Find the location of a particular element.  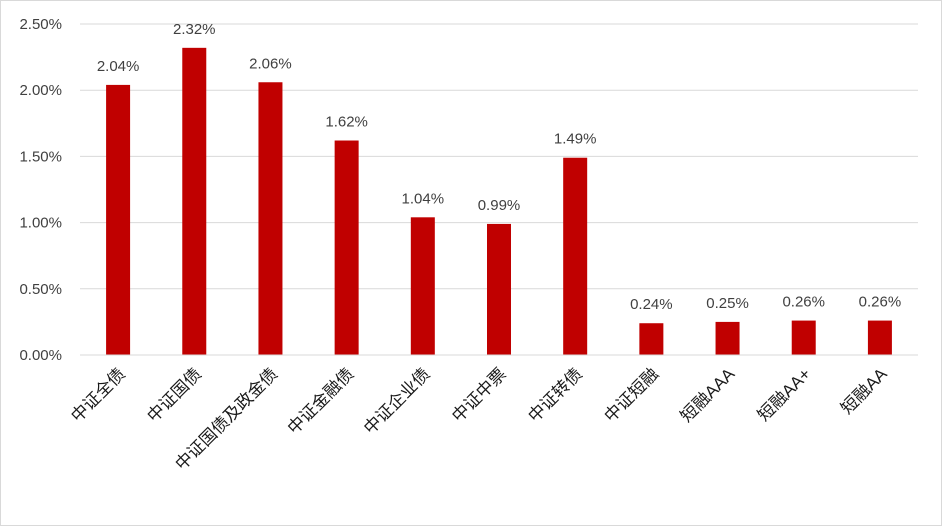

y-tick-label: 1.00% is located at coordinates (40, 223).